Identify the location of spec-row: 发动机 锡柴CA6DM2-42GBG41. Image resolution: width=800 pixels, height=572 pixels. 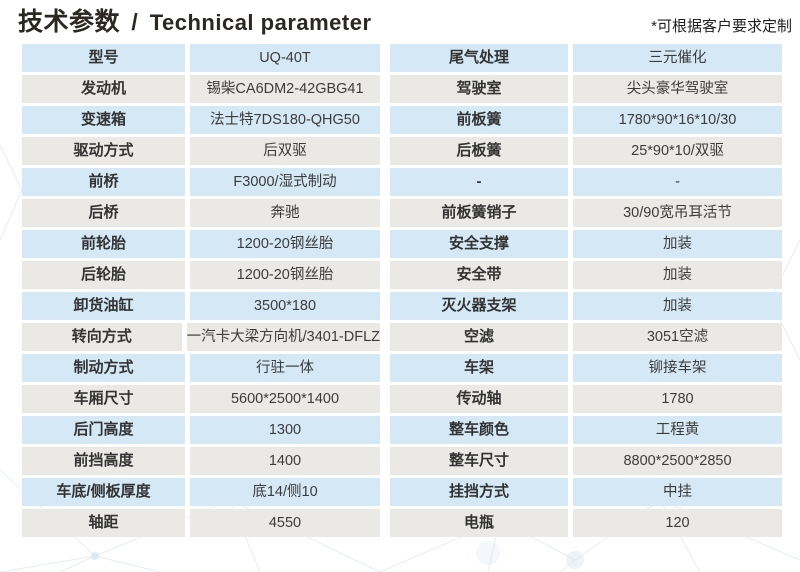
(201, 89).